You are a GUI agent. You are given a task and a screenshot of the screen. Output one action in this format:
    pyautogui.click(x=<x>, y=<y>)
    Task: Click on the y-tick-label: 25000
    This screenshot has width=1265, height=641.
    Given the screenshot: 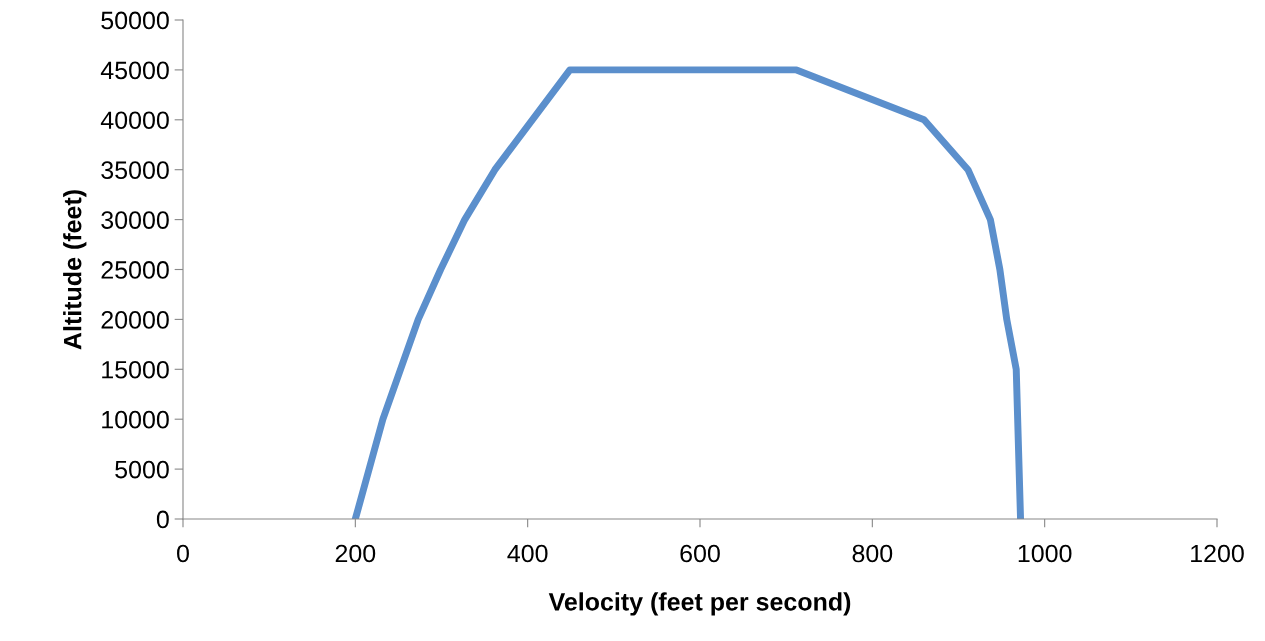 What is the action you would take?
    pyautogui.click(x=135, y=270)
    